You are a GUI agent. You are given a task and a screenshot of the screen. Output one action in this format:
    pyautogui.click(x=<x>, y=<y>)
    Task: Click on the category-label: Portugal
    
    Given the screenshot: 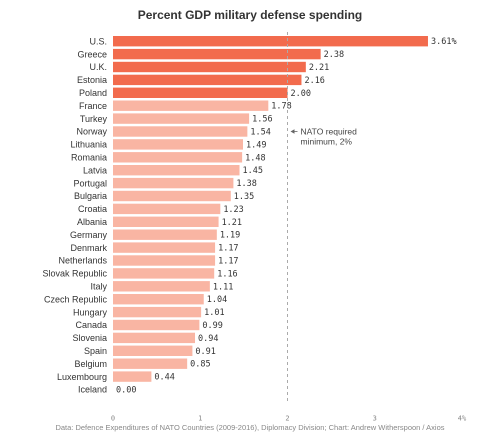 What is the action you would take?
    pyautogui.click(x=90, y=183)
    